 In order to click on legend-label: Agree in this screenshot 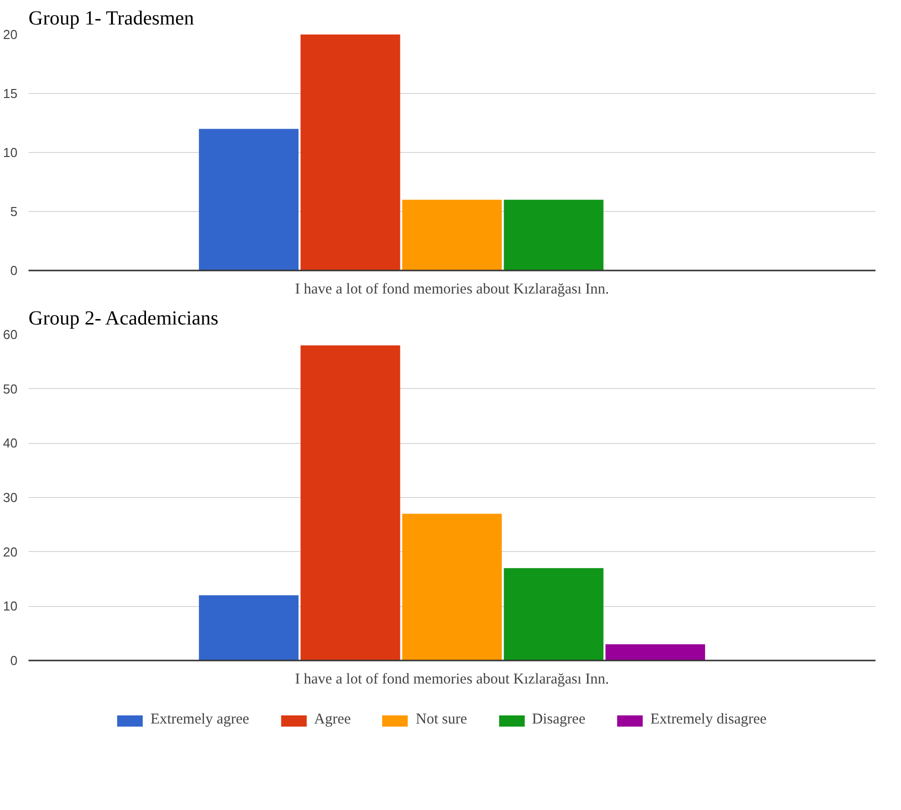, I will do `click(332, 720)`.